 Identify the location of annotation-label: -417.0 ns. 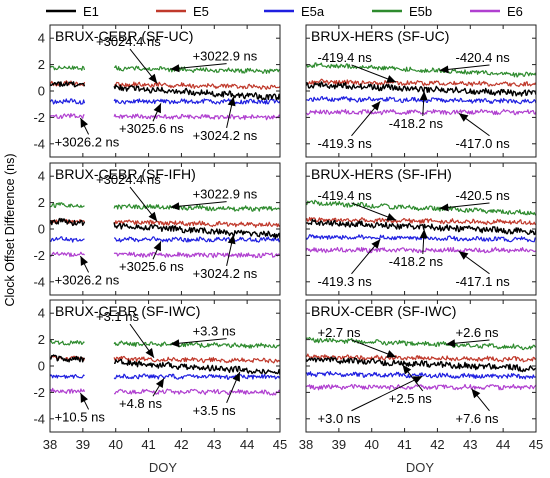
(483, 143).